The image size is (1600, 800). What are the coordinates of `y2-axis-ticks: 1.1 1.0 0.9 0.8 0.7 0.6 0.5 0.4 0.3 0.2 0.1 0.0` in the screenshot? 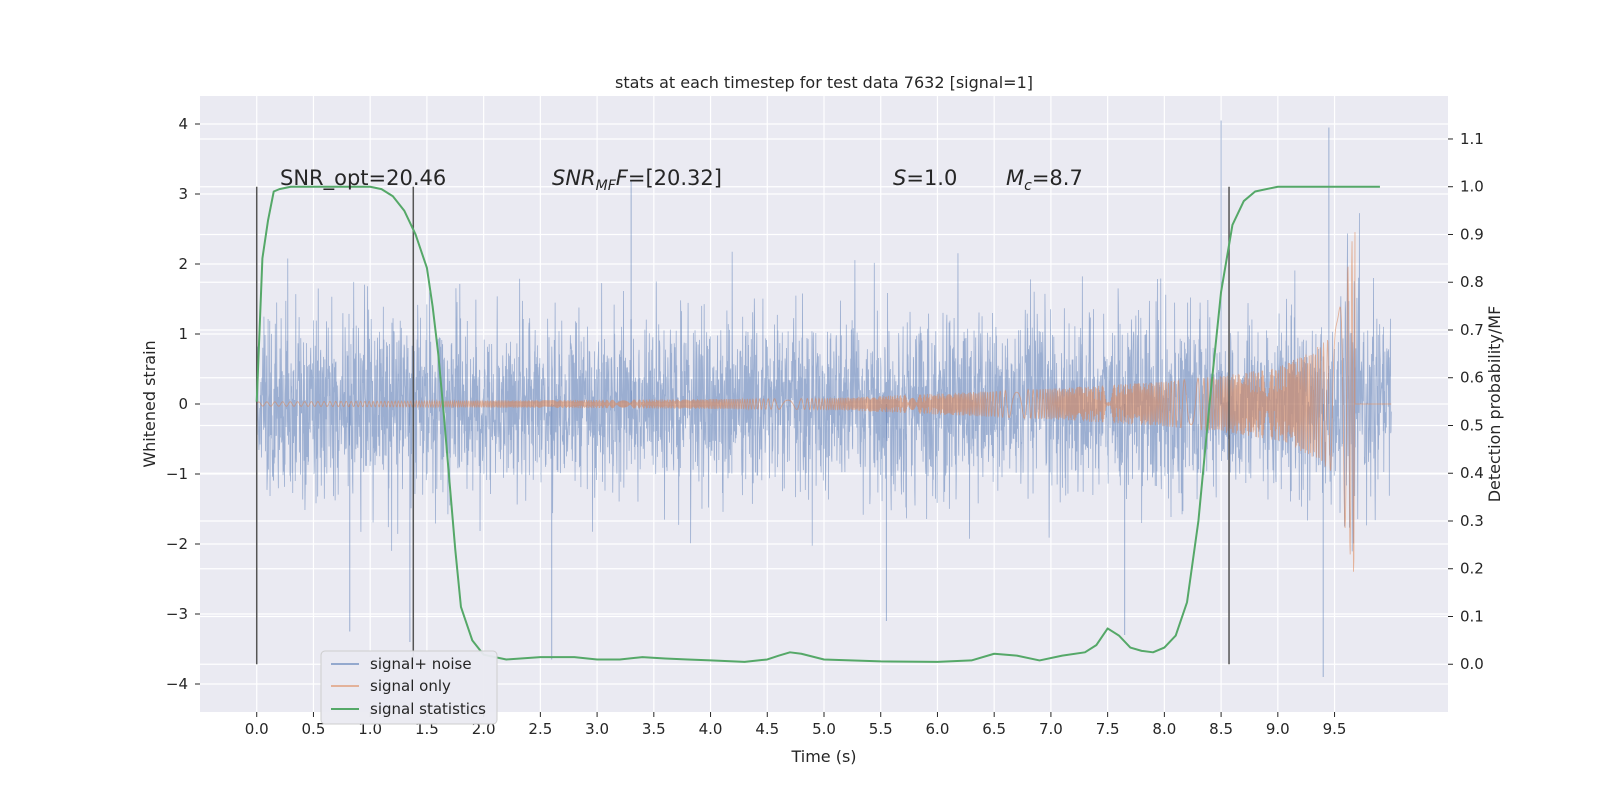 It's located at (1466, 401).